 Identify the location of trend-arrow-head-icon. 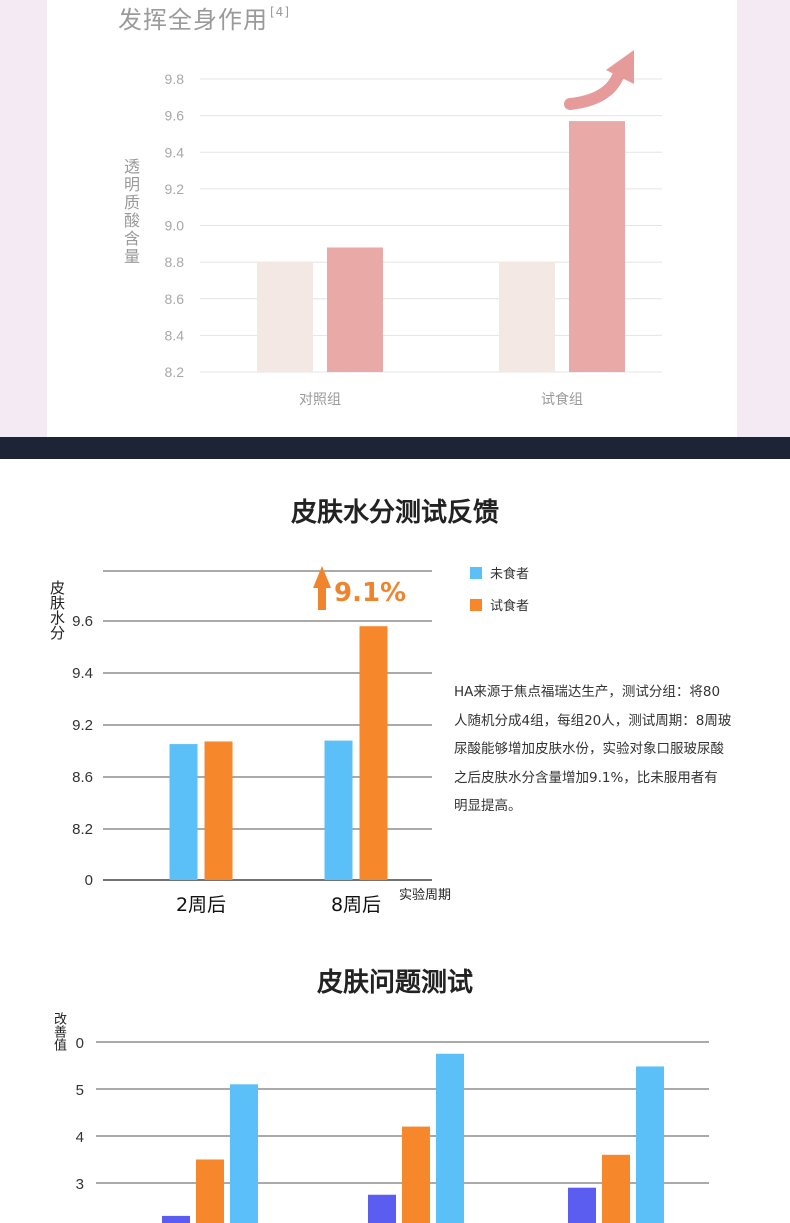
(620, 67).